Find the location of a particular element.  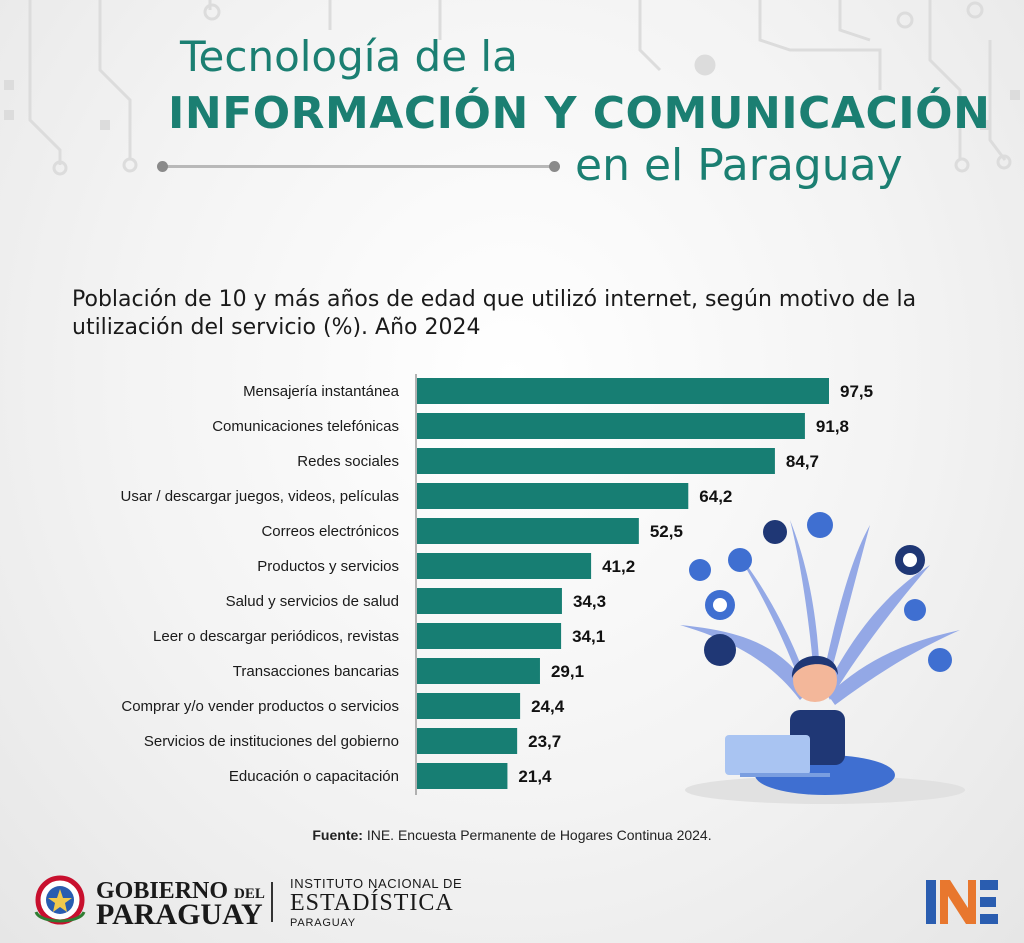

divider-dot-left is located at coordinates (162, 166).